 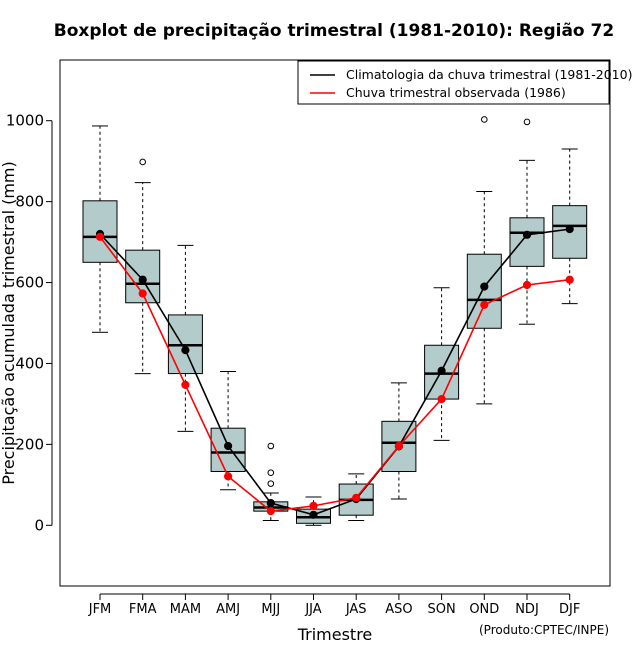 What do you see at coordinates (228, 446) in the screenshot?
I see `series-point-climatologia-AMJ` at bounding box center [228, 446].